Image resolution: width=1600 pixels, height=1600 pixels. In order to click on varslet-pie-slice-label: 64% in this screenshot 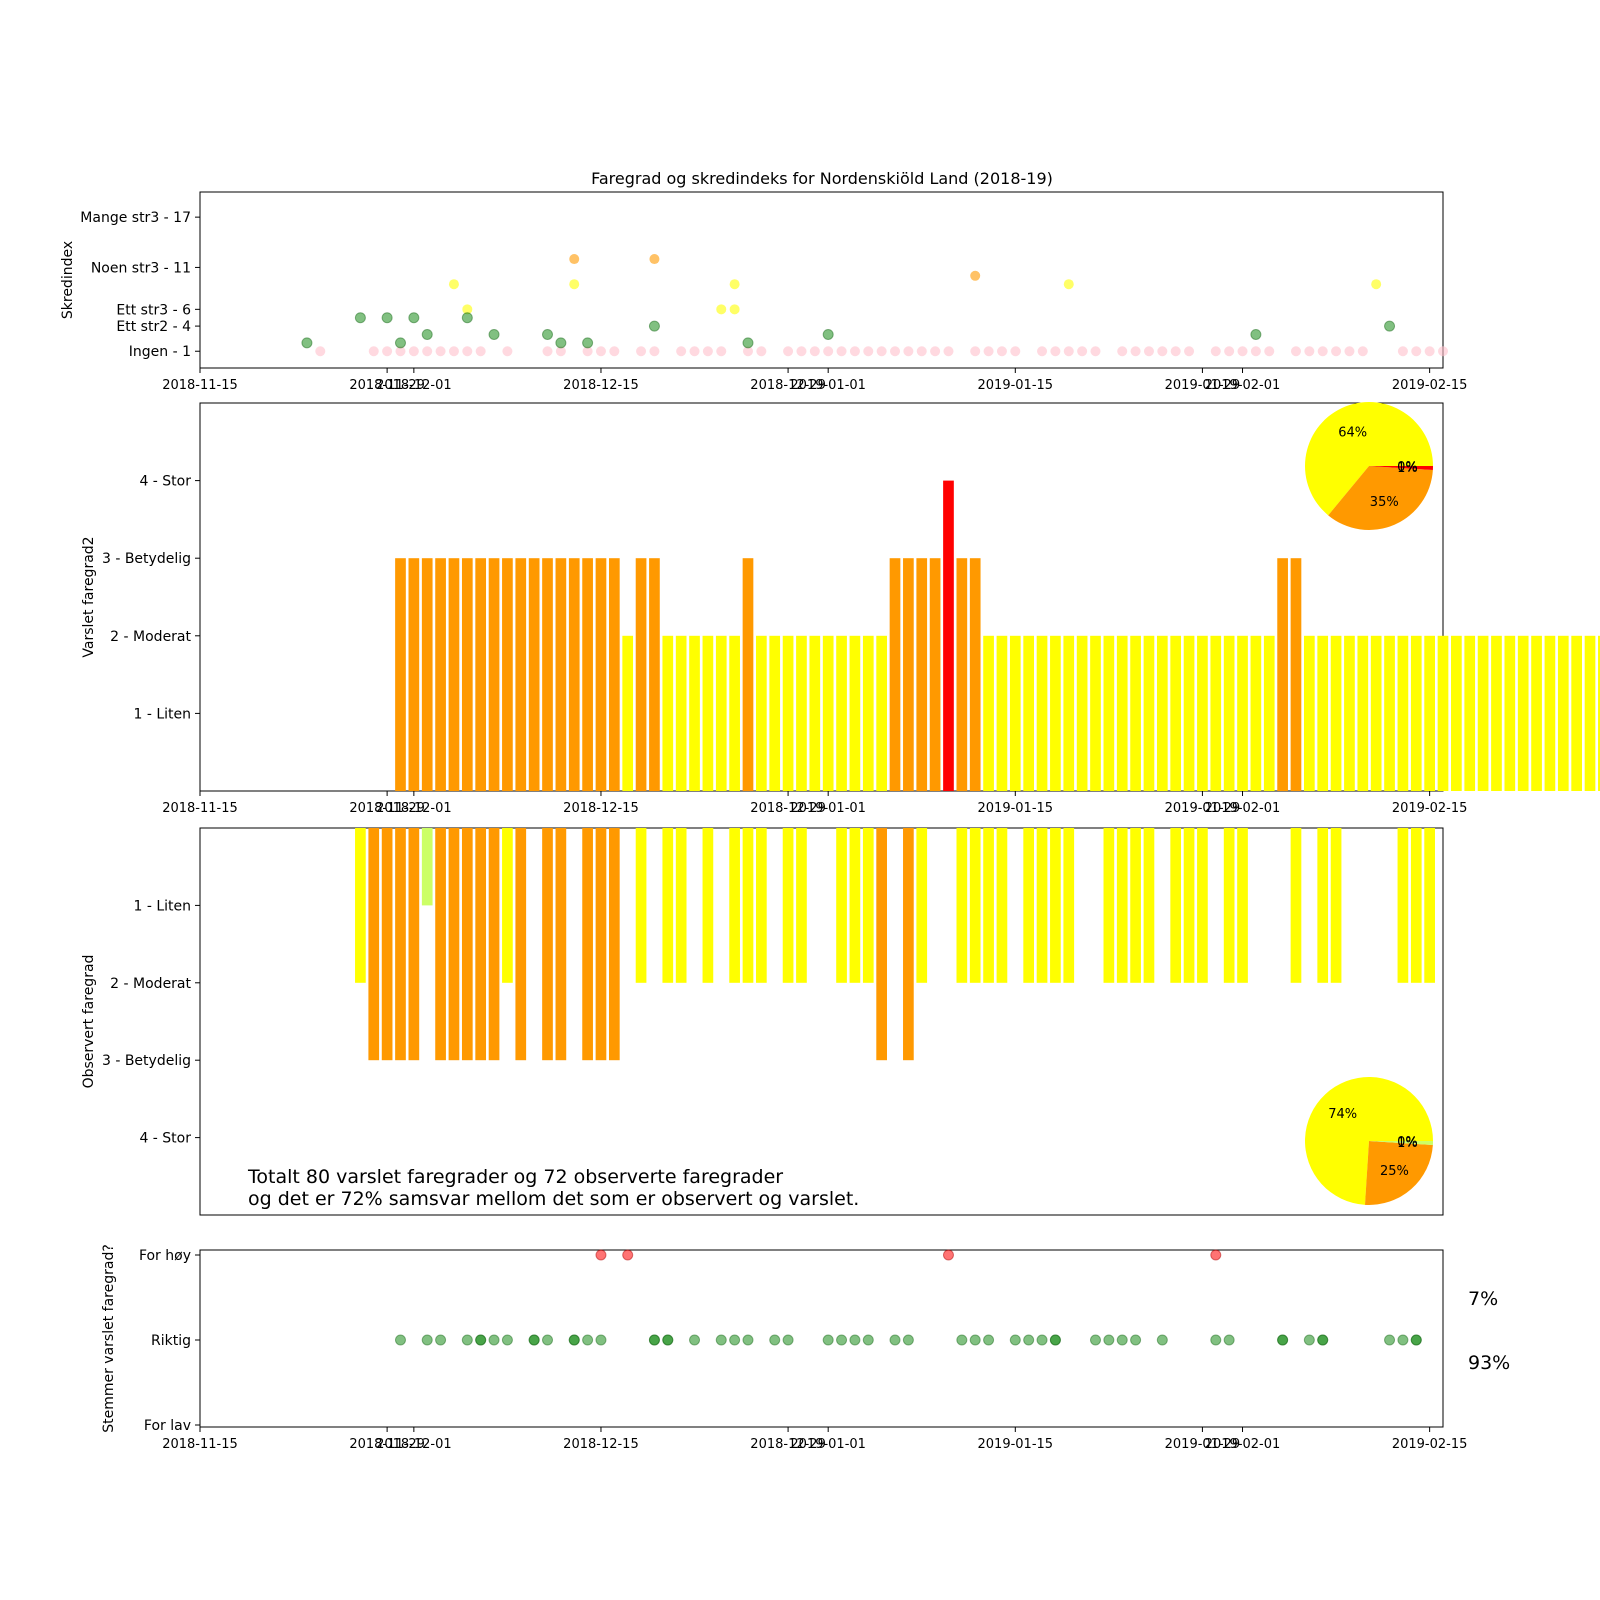, I will do `click(1352, 432)`.